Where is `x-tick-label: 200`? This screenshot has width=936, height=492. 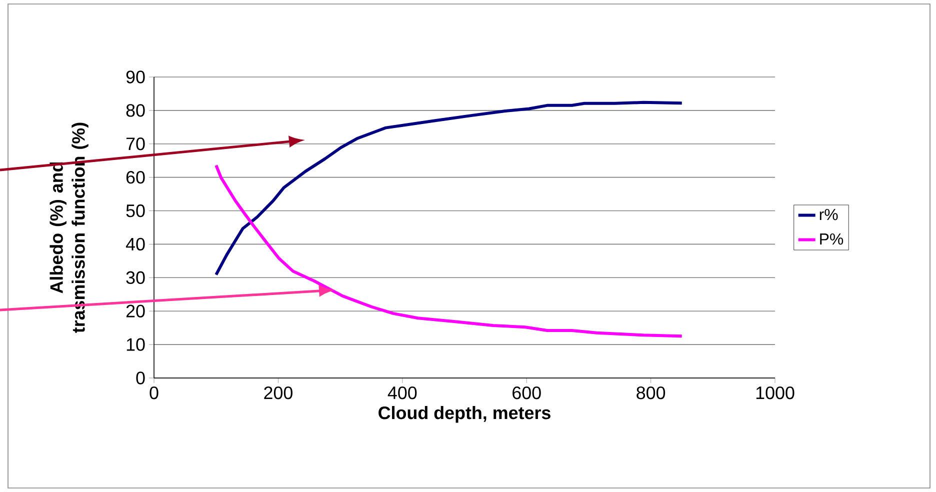 x-tick-label: 200 is located at coordinates (278, 393).